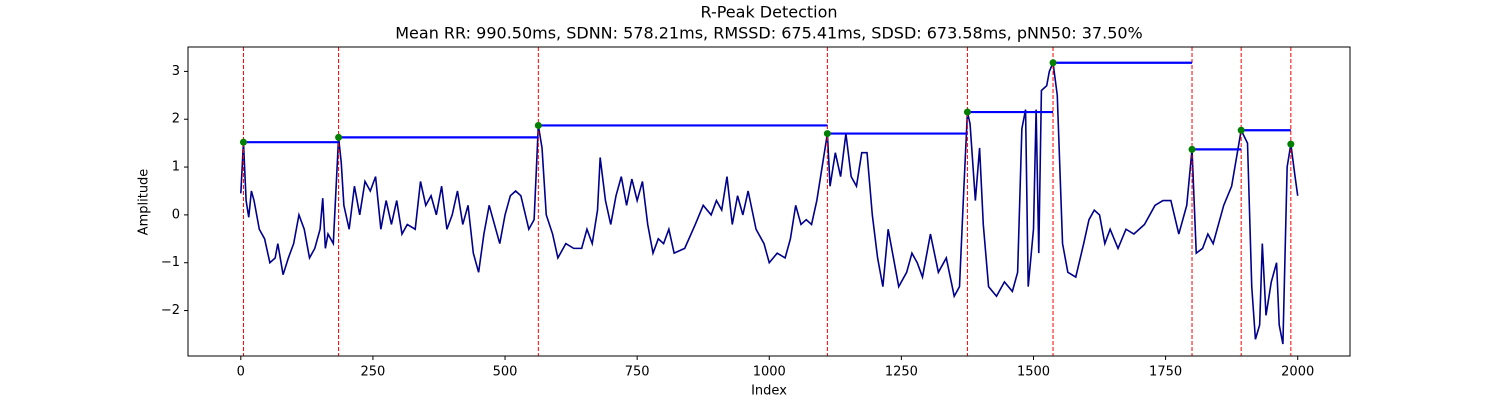 Image resolution: width=1500 pixels, height=400 pixels. Describe the element at coordinates (769, 372) in the screenshot. I see `x-tick-label: 1000` at that location.